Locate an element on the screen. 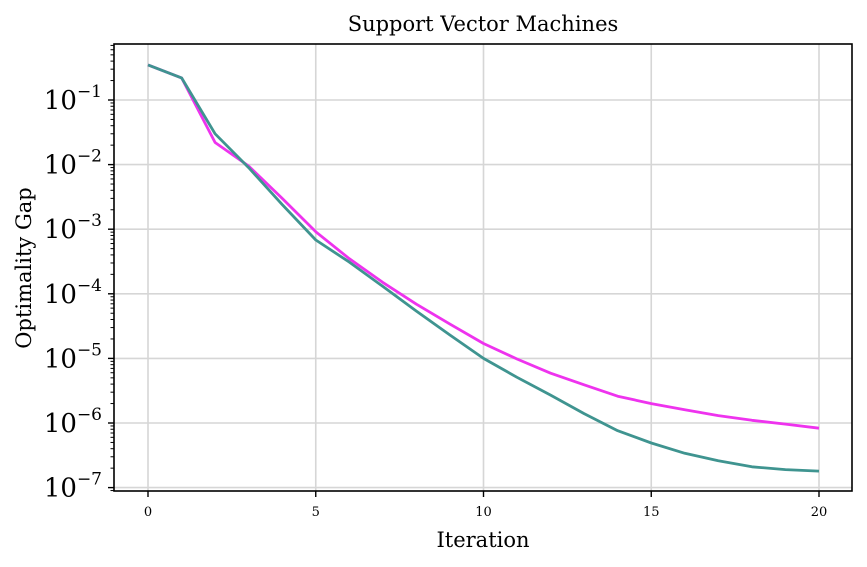 The height and width of the screenshot is (567, 867). y-axis: 10⁻¹ 10⁻² 10⁻³ 10⁻⁴ 10⁻⁵ 10⁻⁶ 10⁻⁷ is located at coordinates (79, 274).